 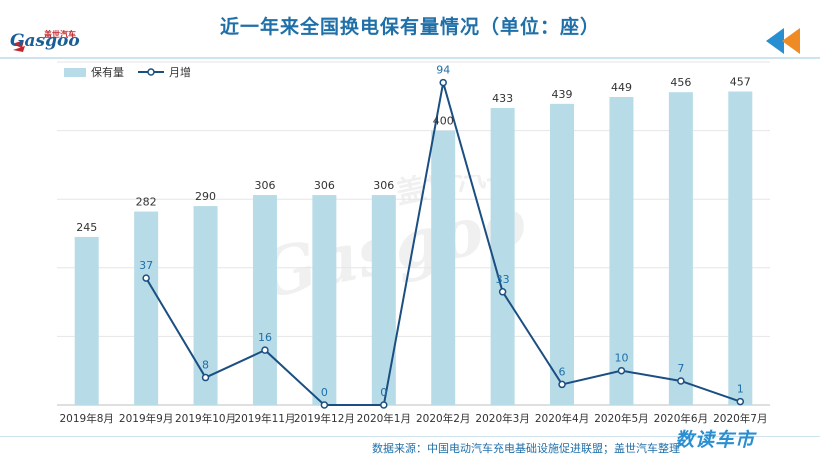 I want to click on x-tick-label-4: 2019年12月, so click(x=324, y=418).